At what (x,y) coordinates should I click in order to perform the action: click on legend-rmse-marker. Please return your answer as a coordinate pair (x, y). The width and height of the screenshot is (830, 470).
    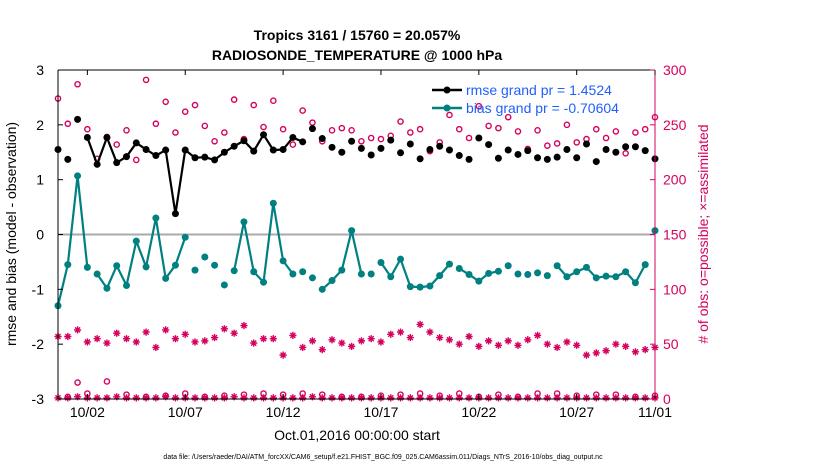
    Looking at the image, I should click on (447, 90).